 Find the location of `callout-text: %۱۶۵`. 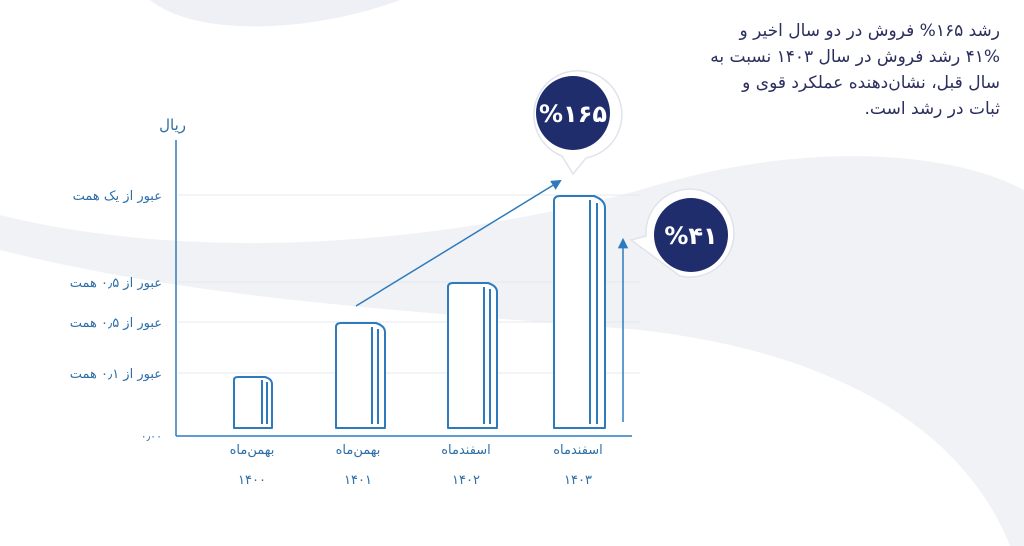

callout-text: %۱۶۵ is located at coordinates (573, 114).